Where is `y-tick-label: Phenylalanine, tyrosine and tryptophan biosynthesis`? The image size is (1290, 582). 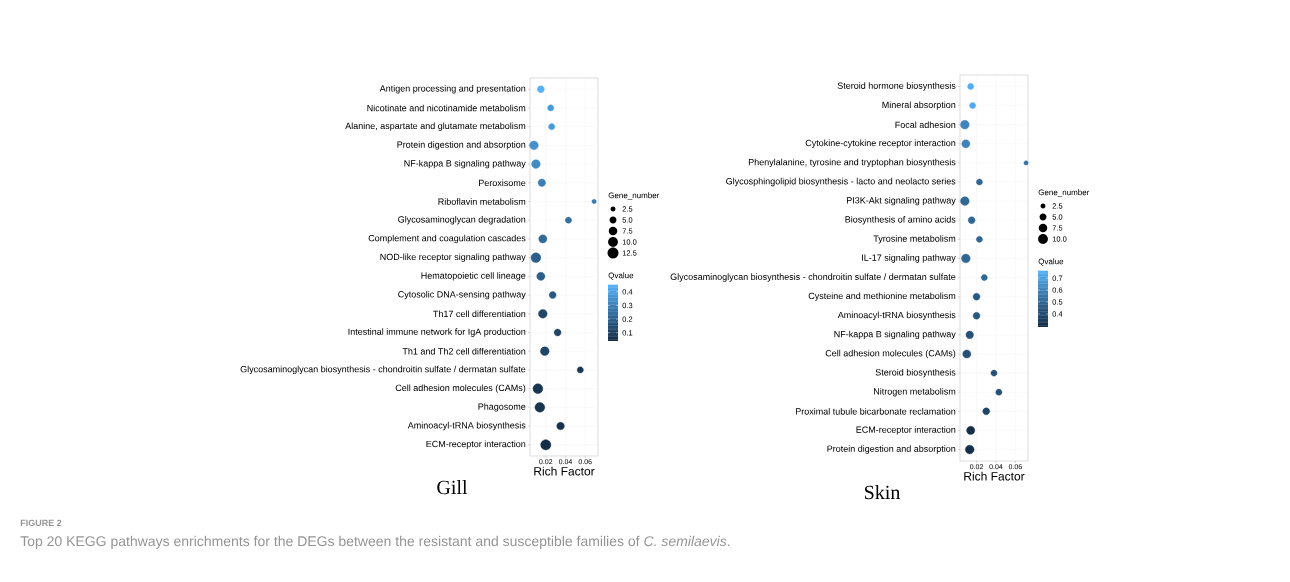 y-tick-label: Phenylalanine, tyrosine and tryptophan biosynthesis is located at coordinates (852, 163).